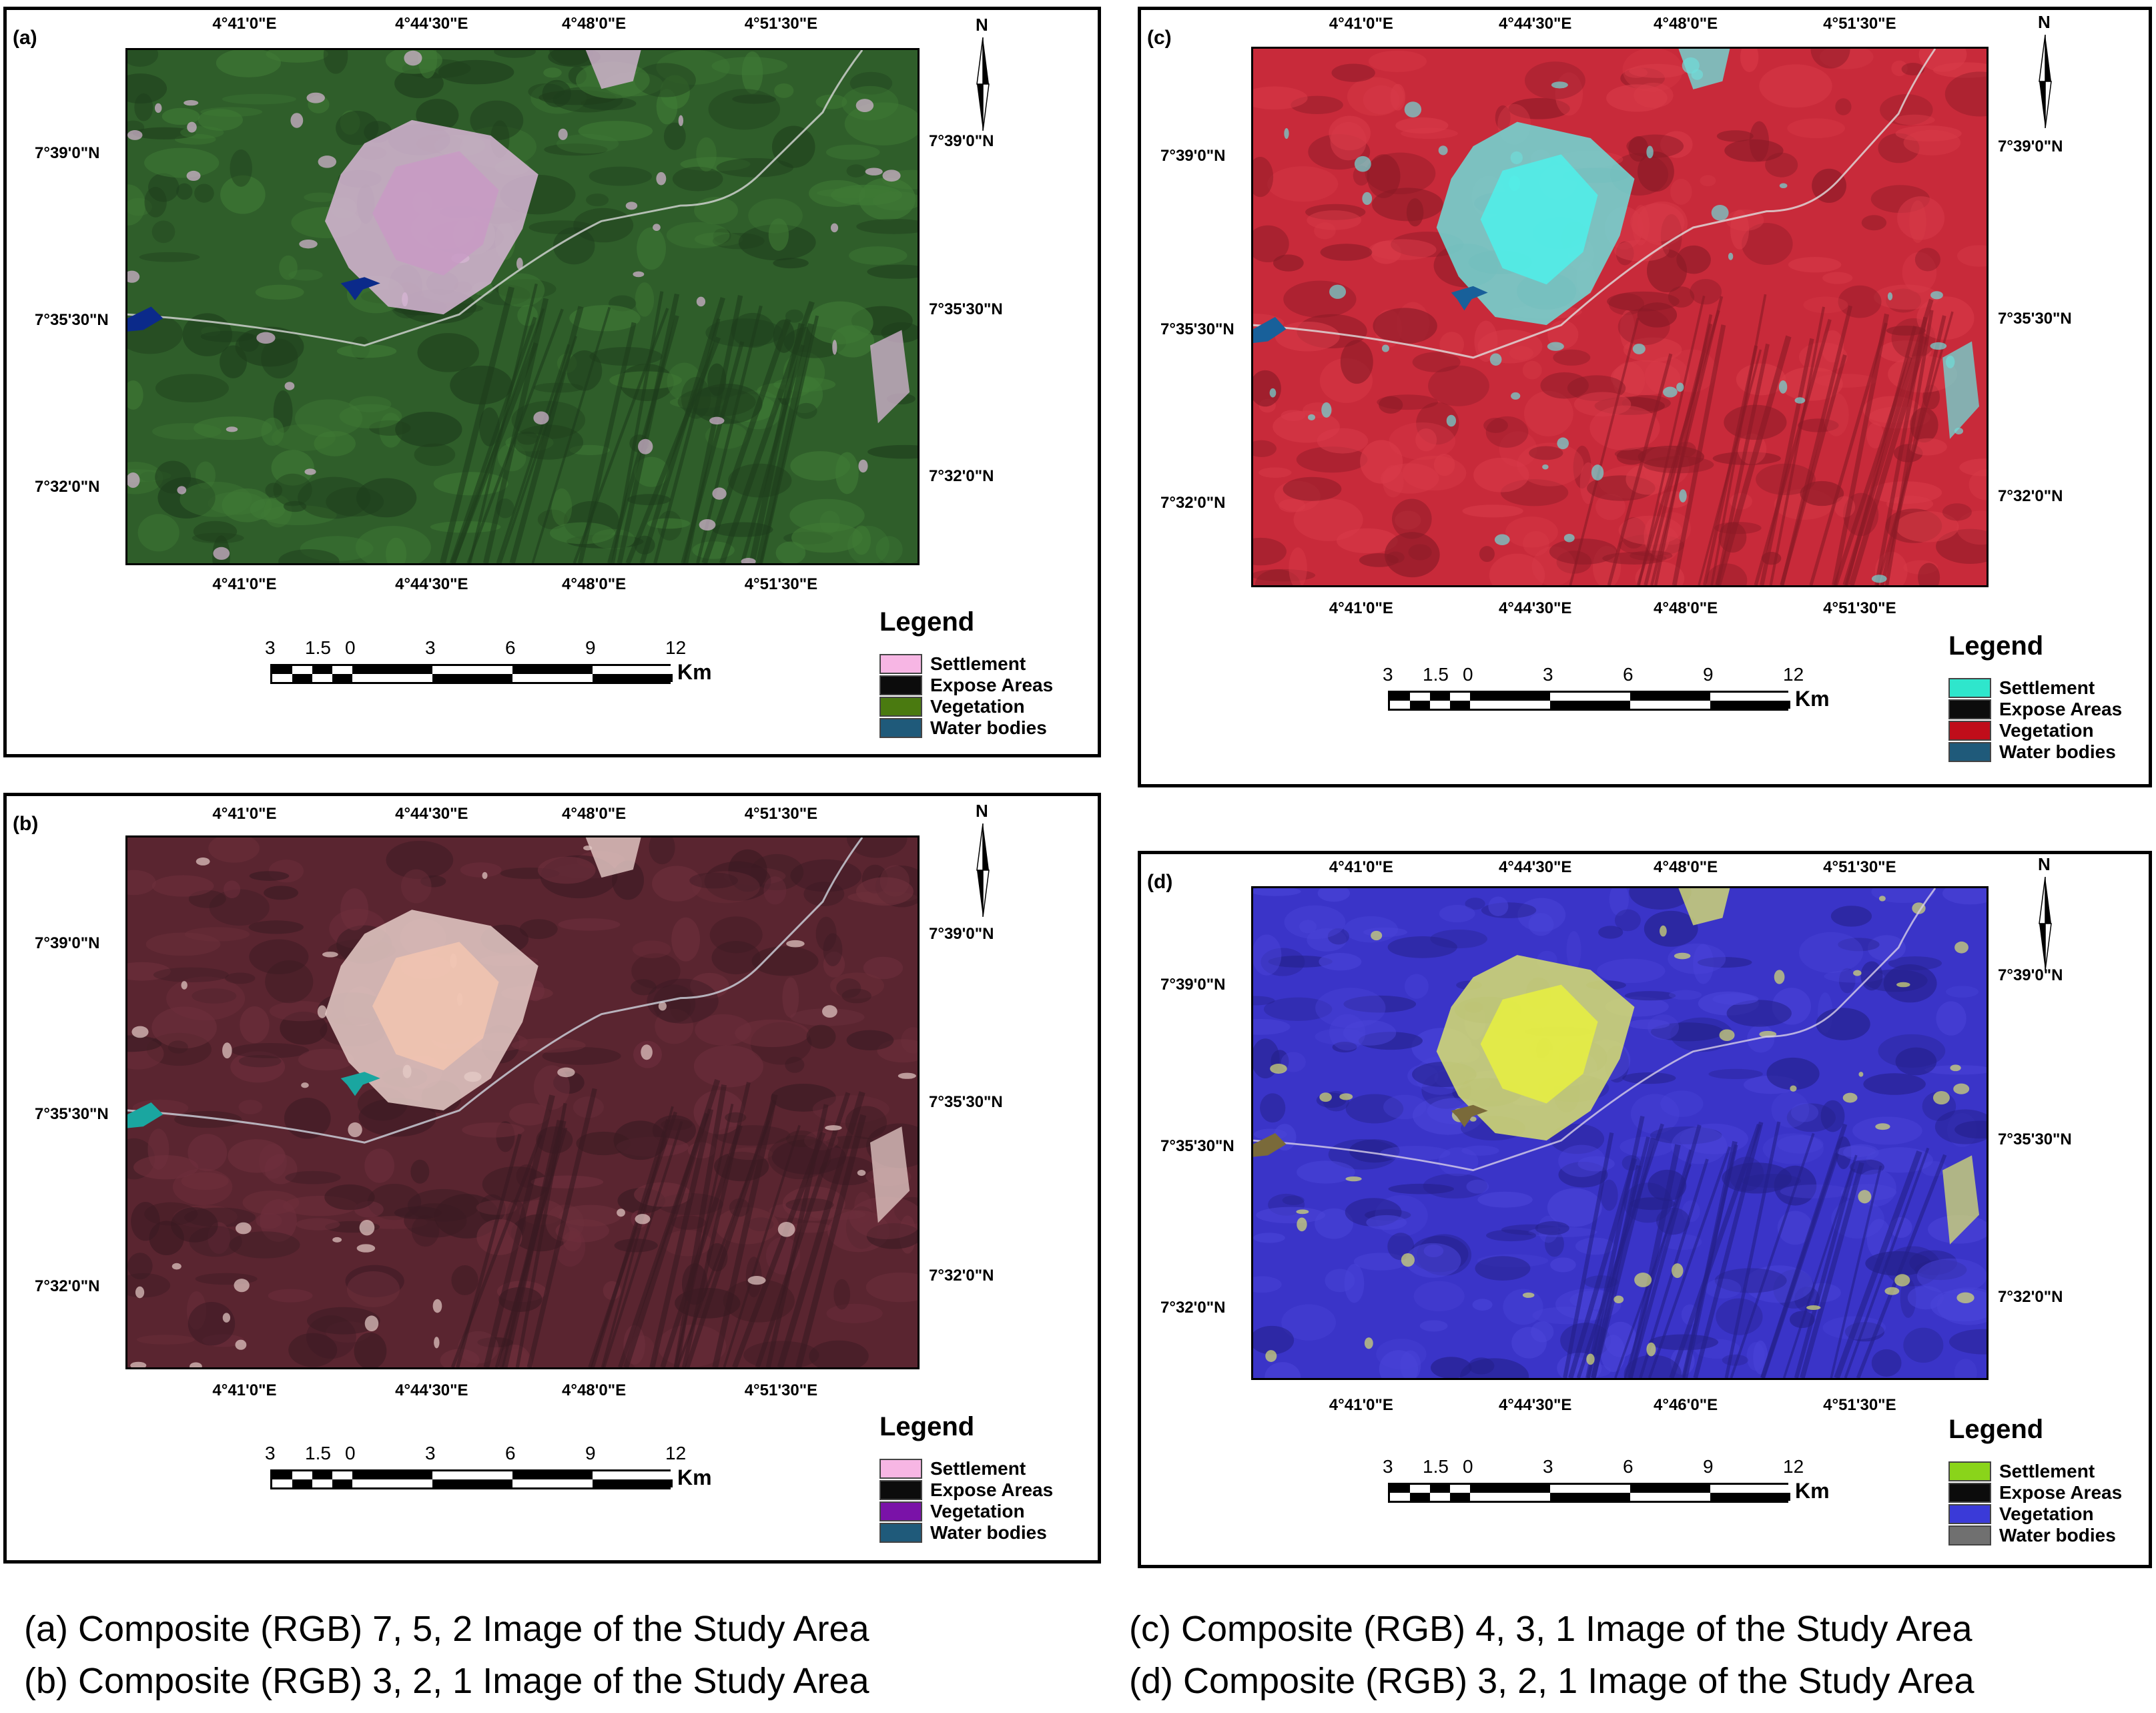 This screenshot has width=2156, height=1713. I want to click on longitude-label-top: 4°48'0"E, so click(594, 814).